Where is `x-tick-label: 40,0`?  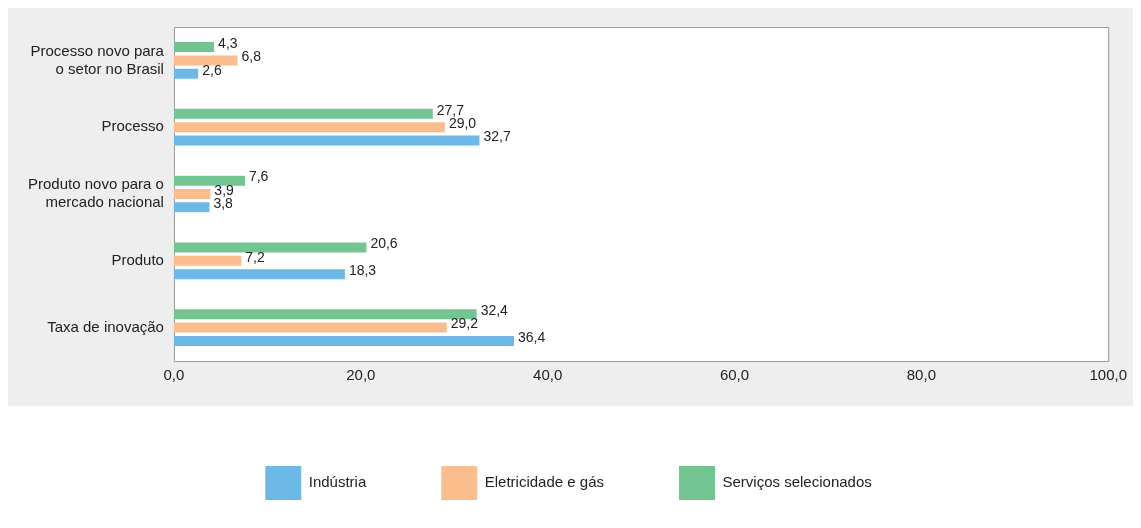
x-tick-label: 40,0 is located at coordinates (548, 375).